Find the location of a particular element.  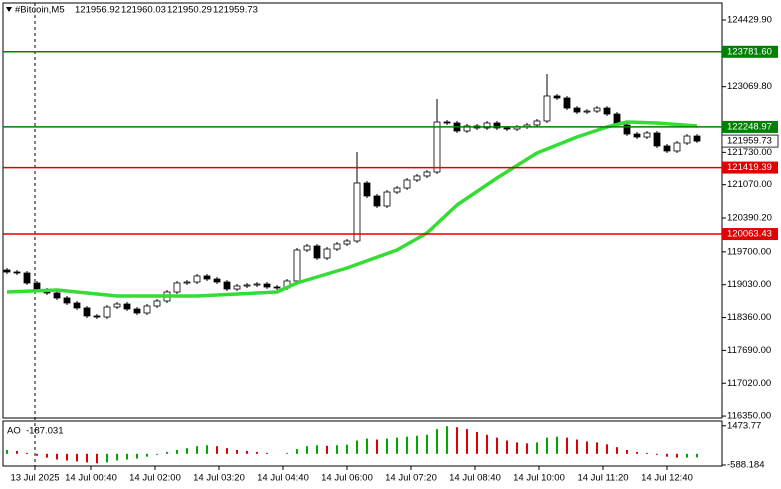

x-tick-label: 14 Jul 08:40 is located at coordinates (475, 478).